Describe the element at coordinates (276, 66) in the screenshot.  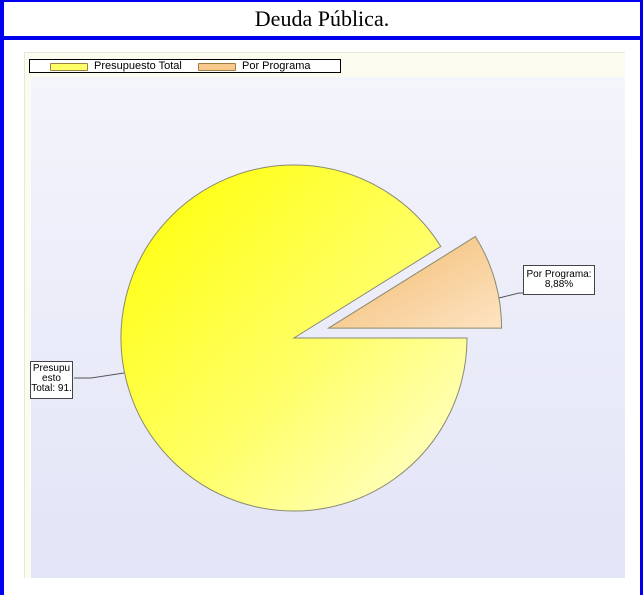
I see `legend-label-por-programa: Por Programa` at that location.